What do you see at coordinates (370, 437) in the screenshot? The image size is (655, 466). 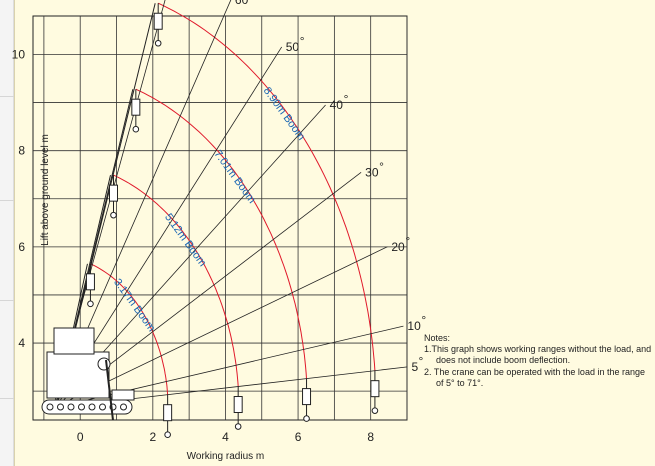 I see `x-tick-label: 8` at bounding box center [370, 437].